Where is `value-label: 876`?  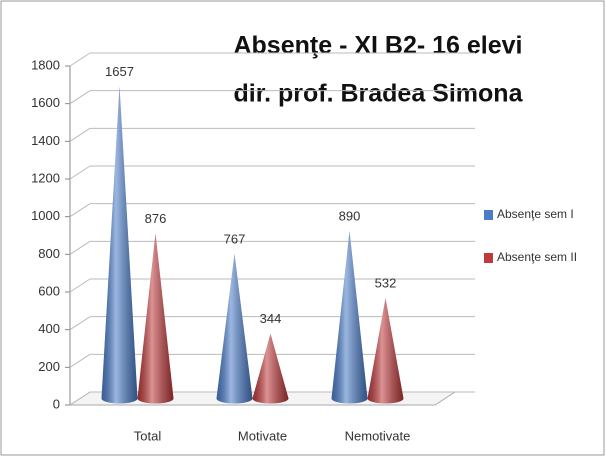 value-label: 876 is located at coordinates (156, 218).